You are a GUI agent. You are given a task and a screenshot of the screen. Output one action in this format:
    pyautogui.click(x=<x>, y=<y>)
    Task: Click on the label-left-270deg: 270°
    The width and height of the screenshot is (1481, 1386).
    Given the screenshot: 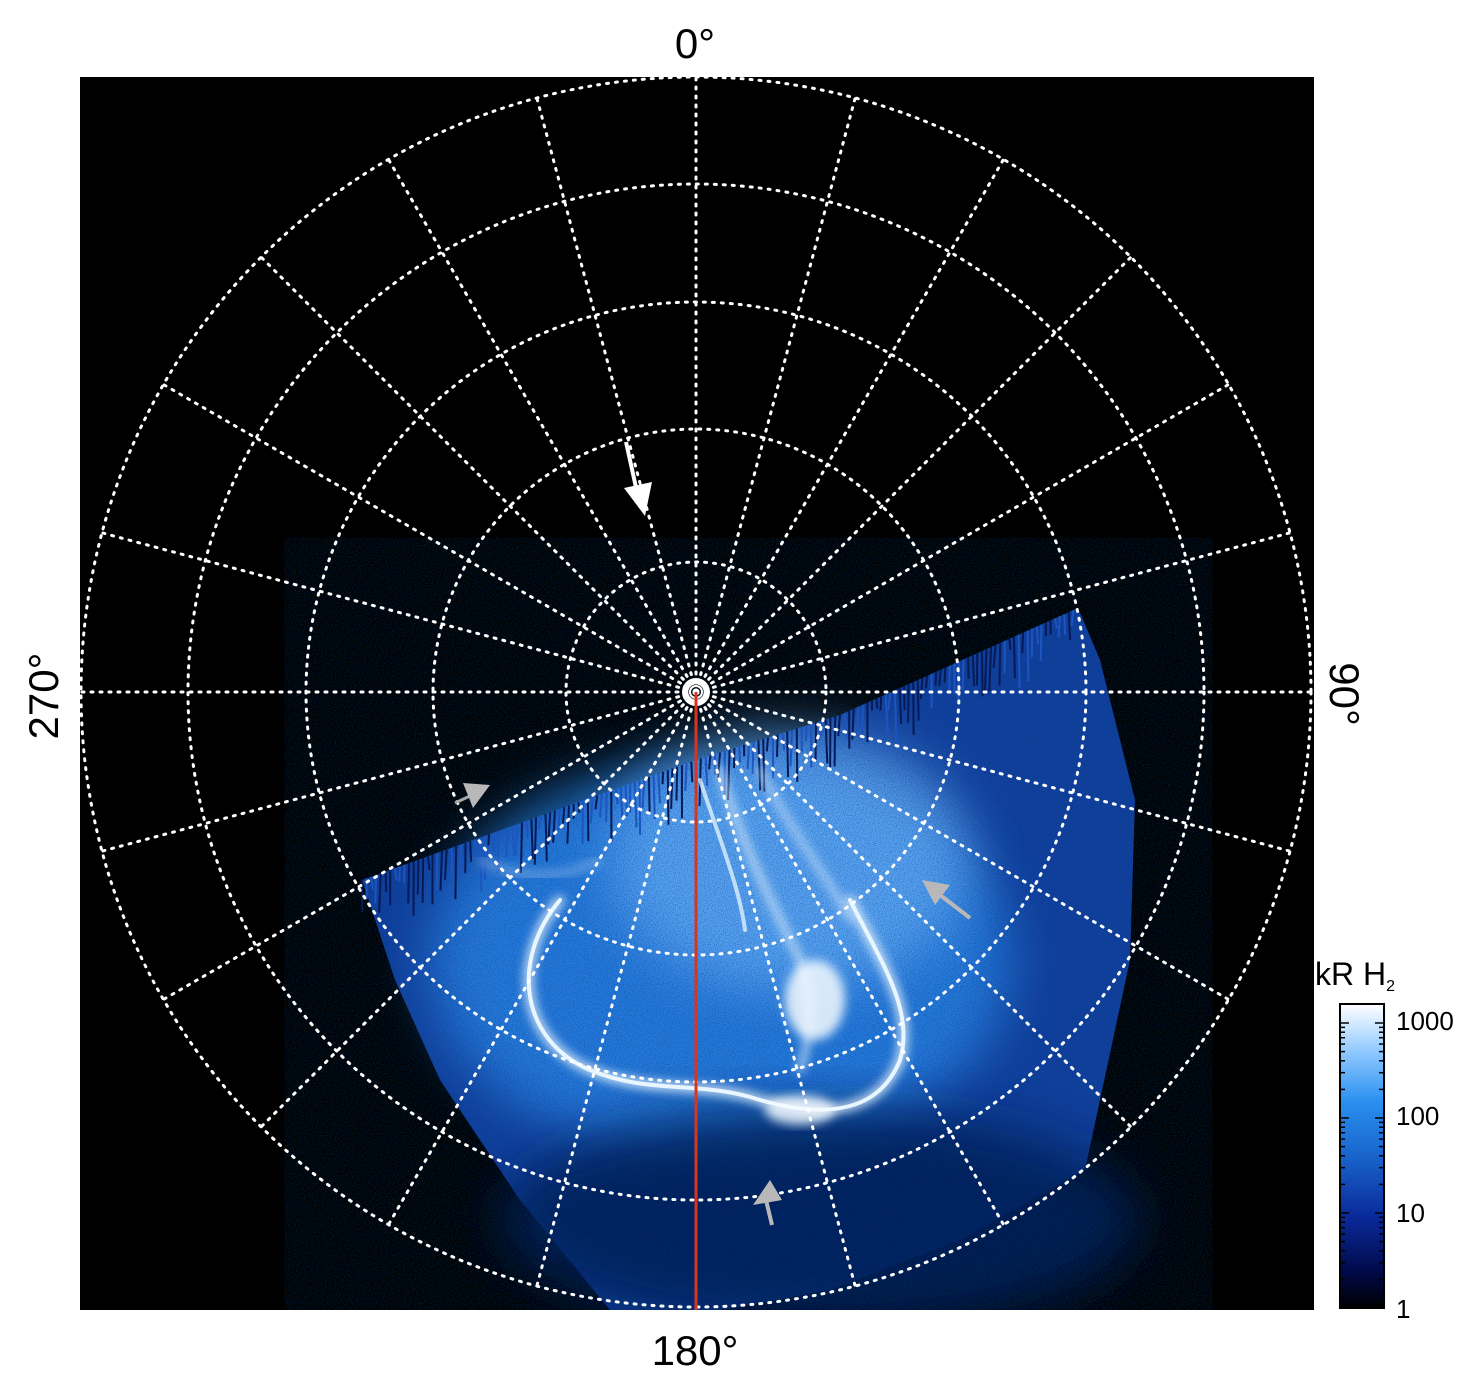 What is the action you would take?
    pyautogui.click(x=43, y=696)
    